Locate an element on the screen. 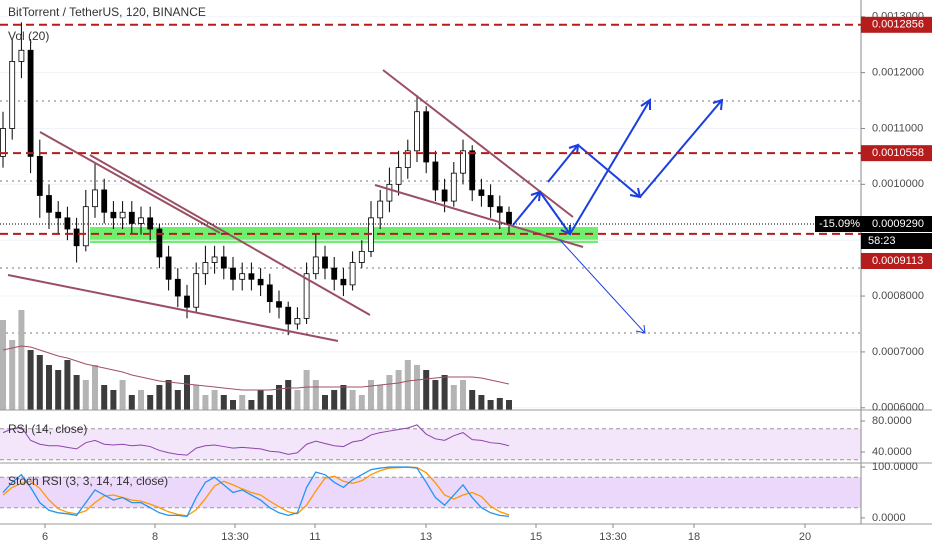 The width and height of the screenshot is (932, 550). y-tick-label: 0.0012000 is located at coordinates (898, 73).